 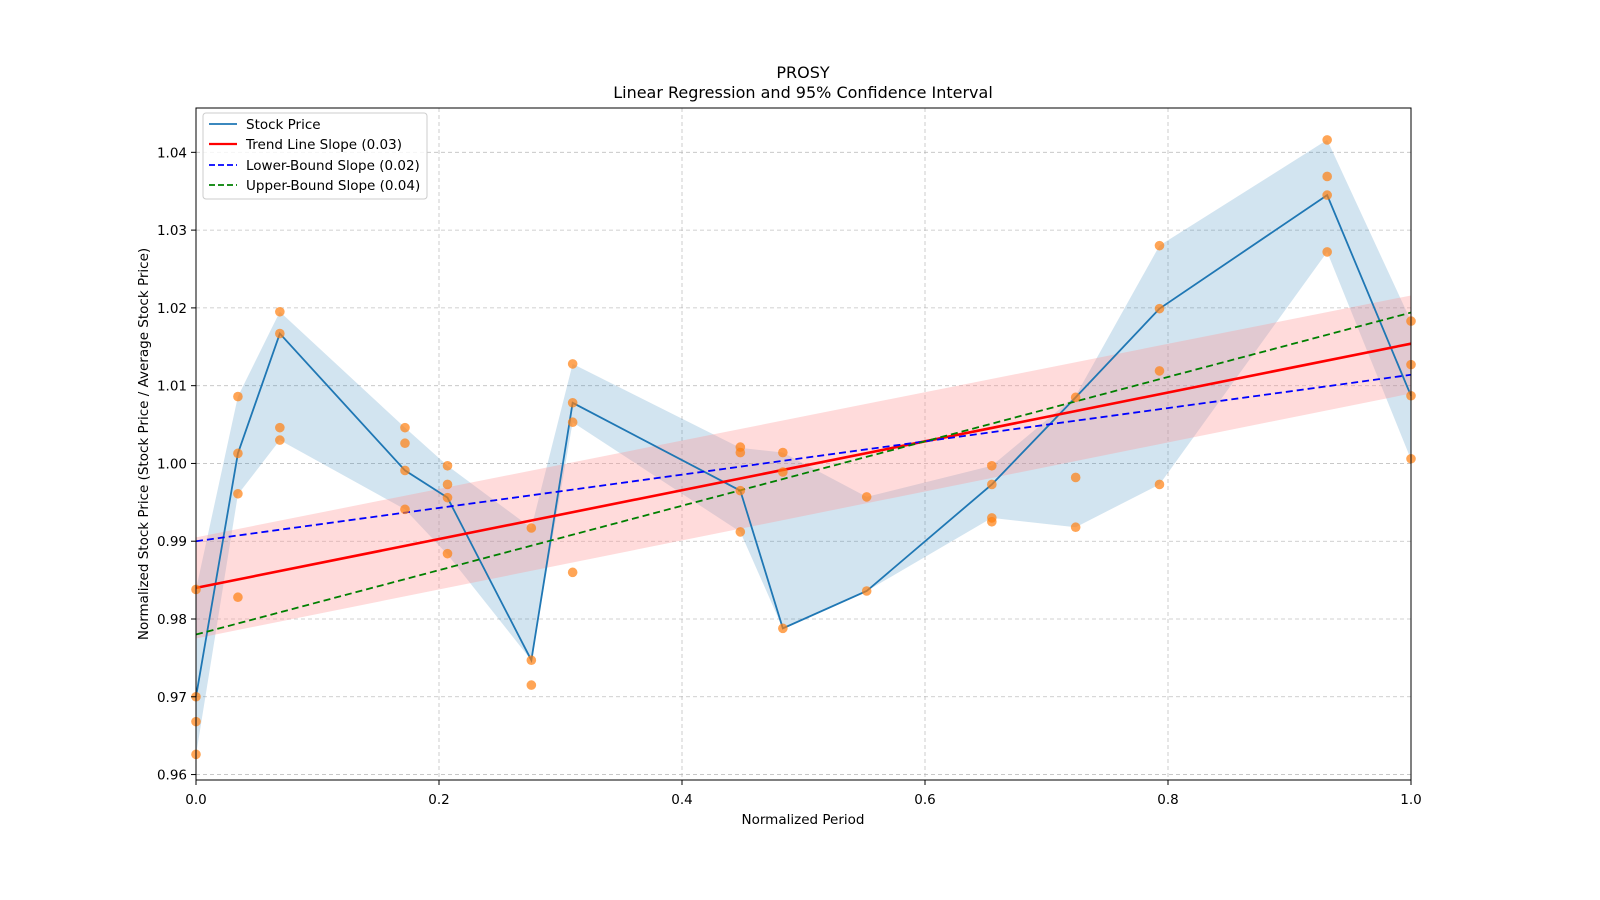 I want to click on x-axis-ticks: 0.0 0.2 0.4 0.6 0.8 1.0, so click(x=803, y=794).